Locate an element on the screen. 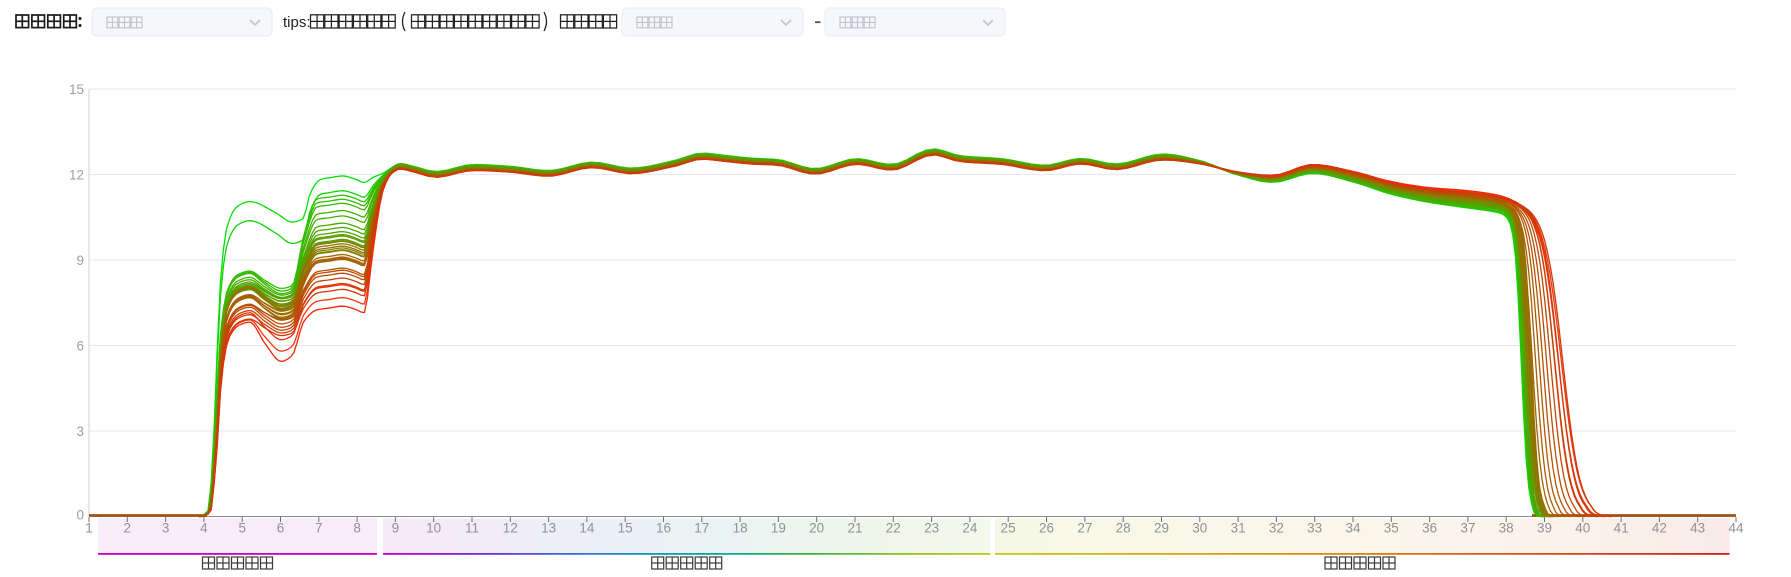 The height and width of the screenshot is (577, 1791). svg-text: 22 is located at coordinates (893, 528).